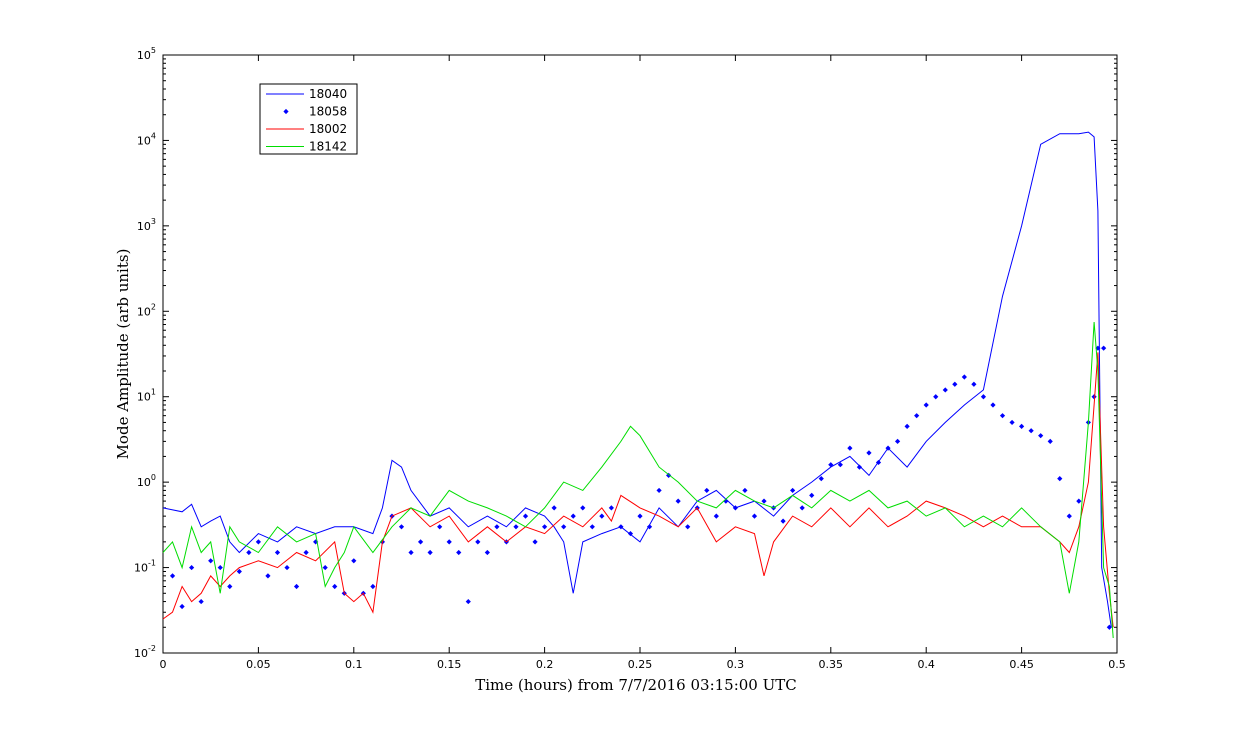  I want to click on y-tick-label: 10³, so click(146, 225).